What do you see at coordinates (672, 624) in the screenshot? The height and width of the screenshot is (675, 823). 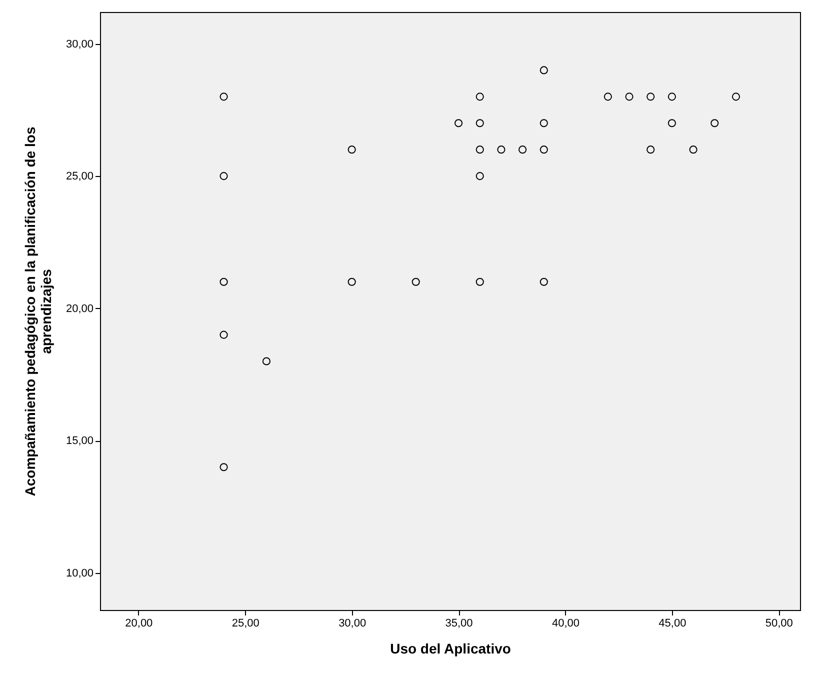 I see `x-tick-label: 45,00` at bounding box center [672, 624].